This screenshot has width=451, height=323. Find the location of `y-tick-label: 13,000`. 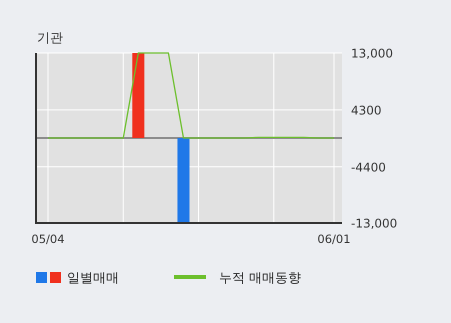

y-tick-label: 13,000 is located at coordinates (372, 53).